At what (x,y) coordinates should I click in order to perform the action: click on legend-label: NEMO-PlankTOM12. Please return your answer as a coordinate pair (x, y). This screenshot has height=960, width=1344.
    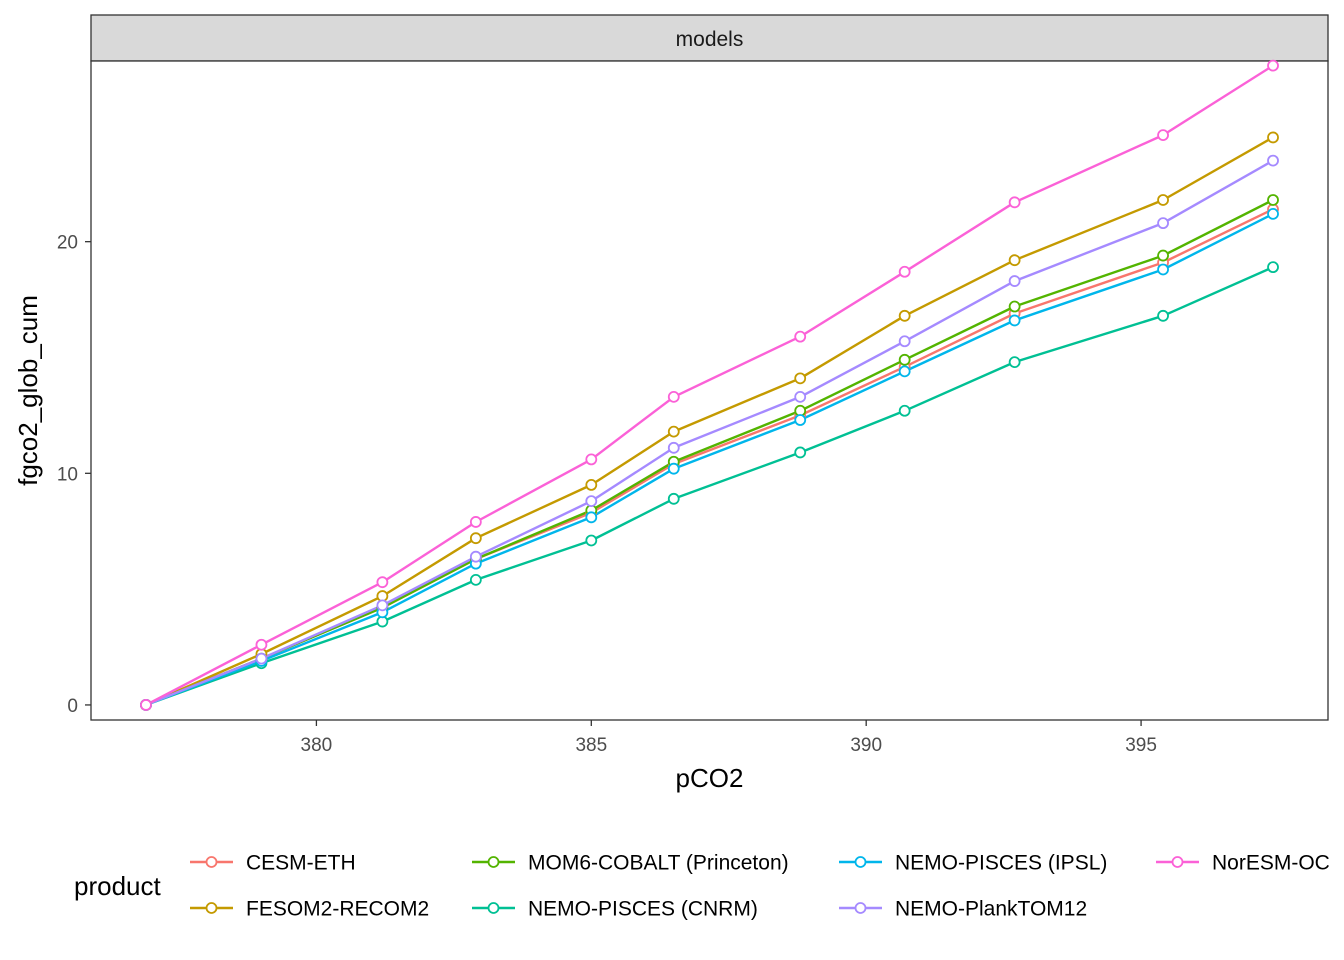
    Looking at the image, I should click on (991, 909).